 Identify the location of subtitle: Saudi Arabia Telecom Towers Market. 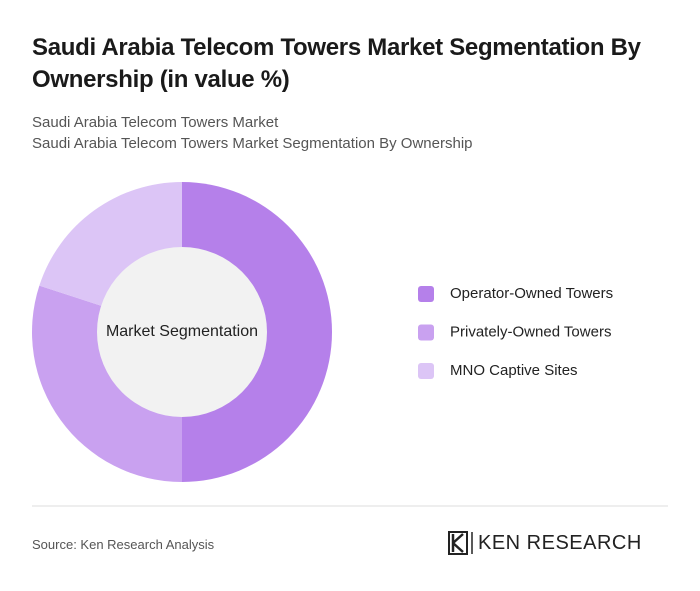
(155, 122).